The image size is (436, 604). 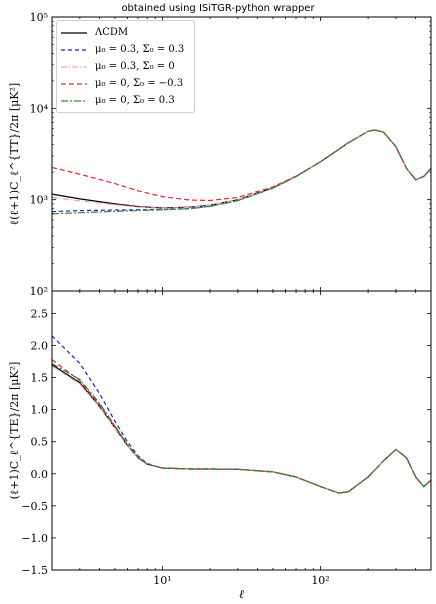 What do you see at coordinates (39, 200) in the screenshot?
I see `tt-ytick-label: 10³` at bounding box center [39, 200].